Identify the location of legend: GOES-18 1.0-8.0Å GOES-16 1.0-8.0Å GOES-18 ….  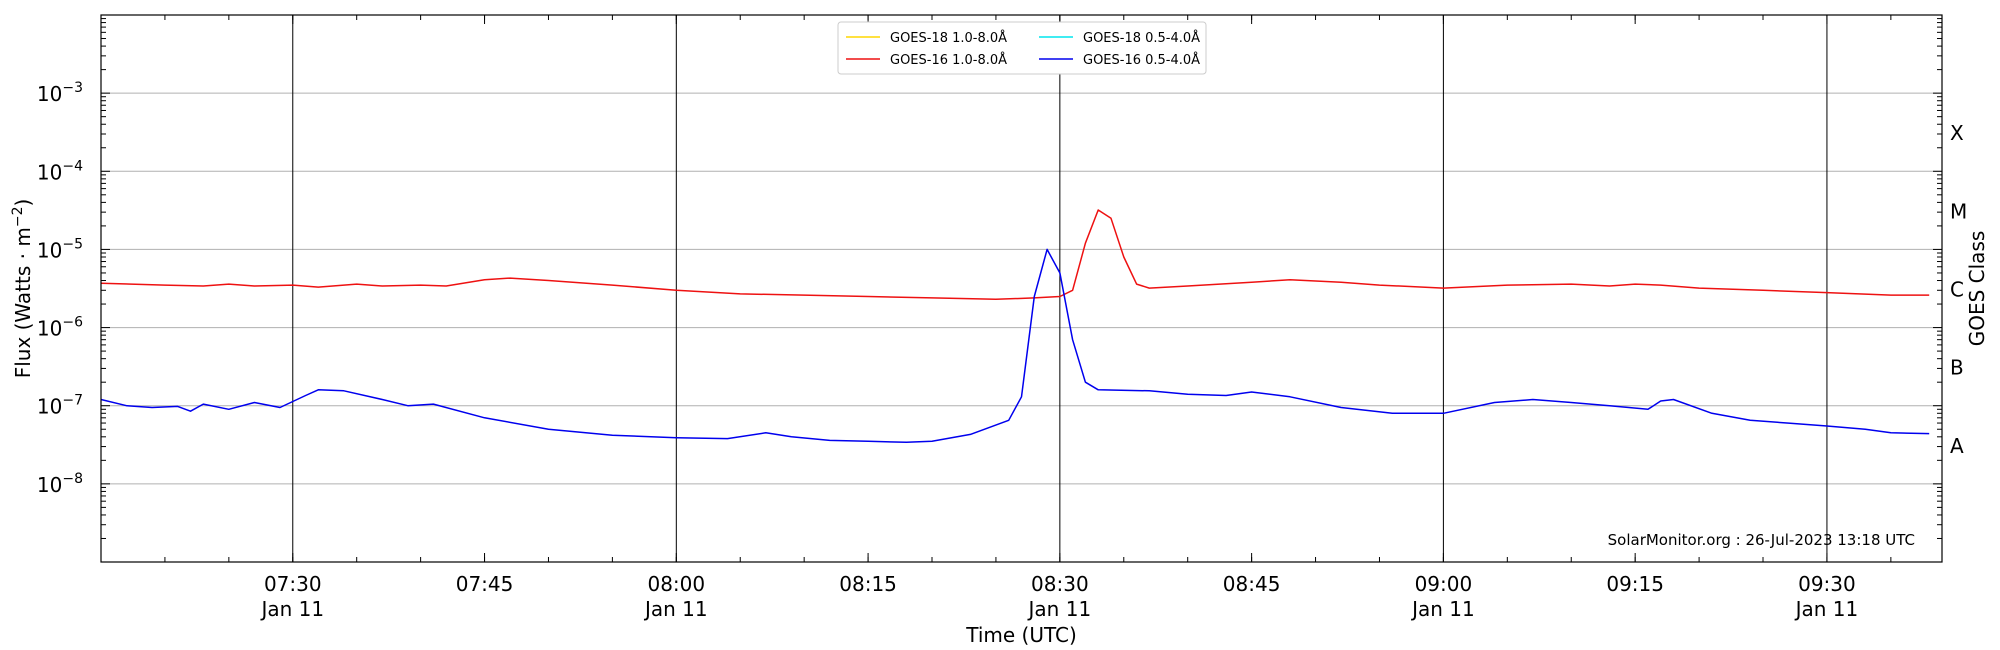
(1022, 48).